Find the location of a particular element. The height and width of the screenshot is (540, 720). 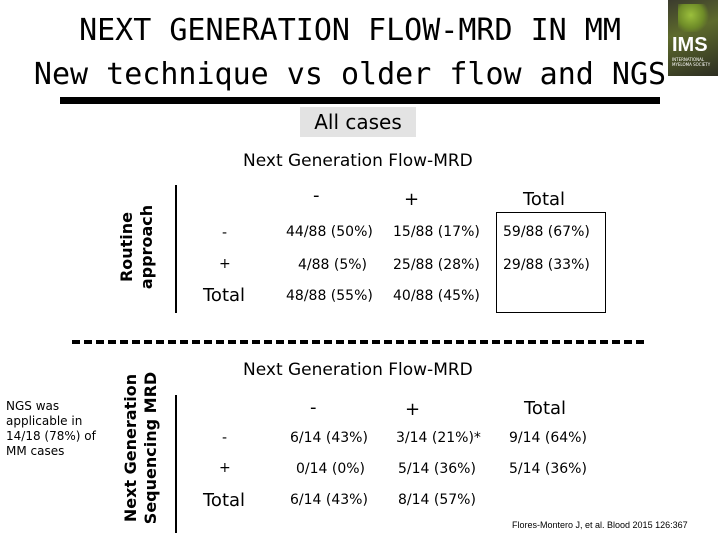

slide-title-line-2: New technique vs older flow and NGS is located at coordinates (350, 74).